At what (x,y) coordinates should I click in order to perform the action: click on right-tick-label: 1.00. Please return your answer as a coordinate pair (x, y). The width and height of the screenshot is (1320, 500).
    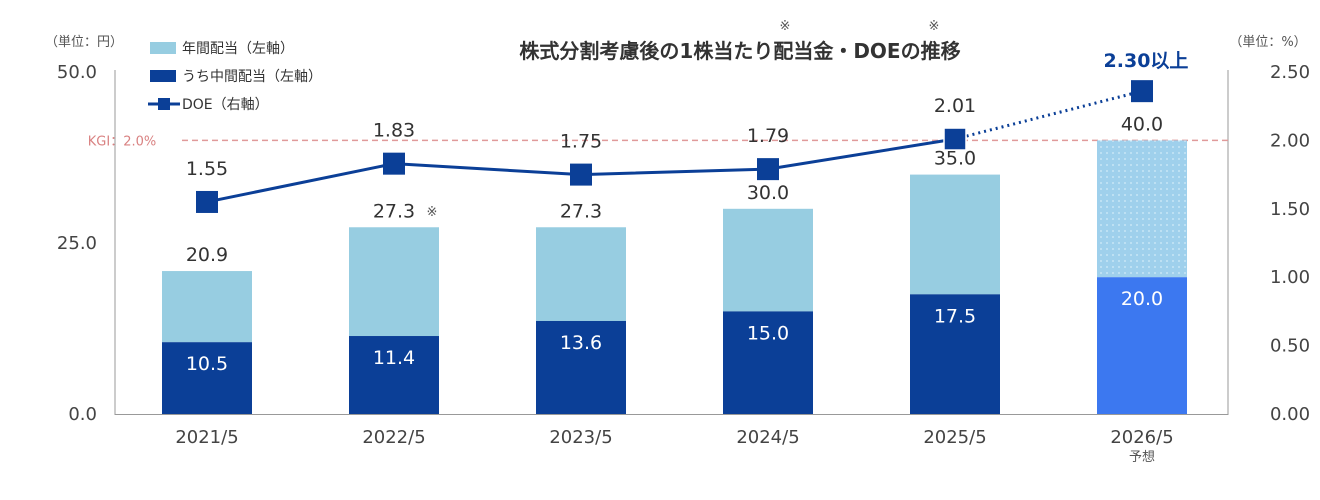
    Looking at the image, I should click on (1290, 277).